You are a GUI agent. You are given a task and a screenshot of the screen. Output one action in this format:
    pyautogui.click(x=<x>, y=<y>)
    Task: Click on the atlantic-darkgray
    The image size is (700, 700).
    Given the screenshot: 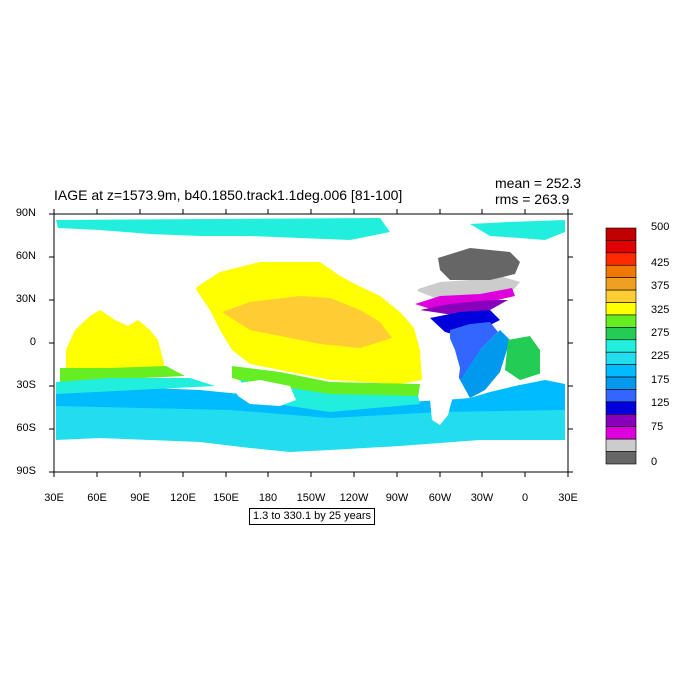 What is the action you would take?
    pyautogui.click(x=479, y=264)
    